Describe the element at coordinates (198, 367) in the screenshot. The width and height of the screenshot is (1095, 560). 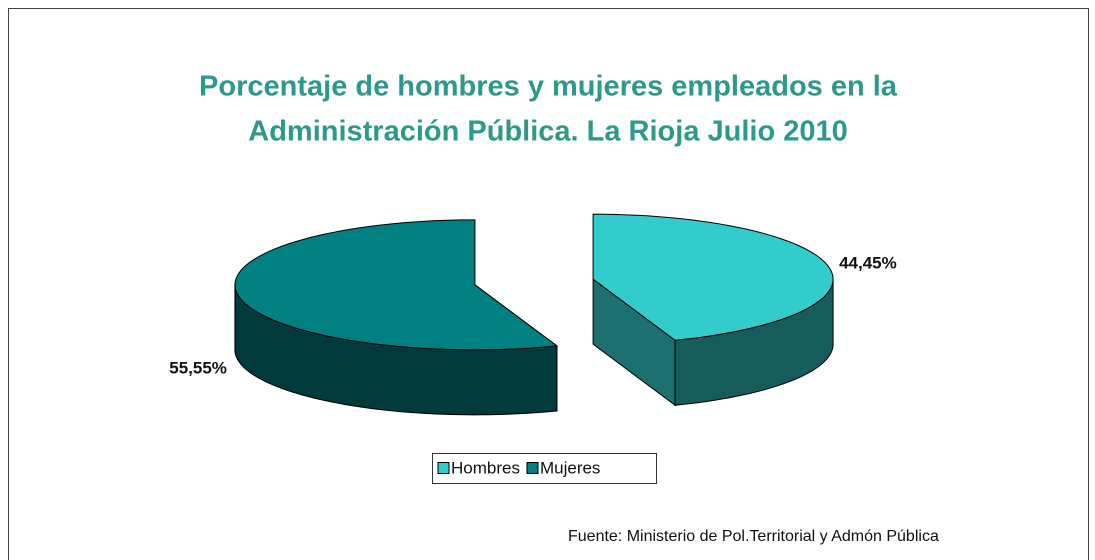
I see `value-label: 55,55%` at that location.